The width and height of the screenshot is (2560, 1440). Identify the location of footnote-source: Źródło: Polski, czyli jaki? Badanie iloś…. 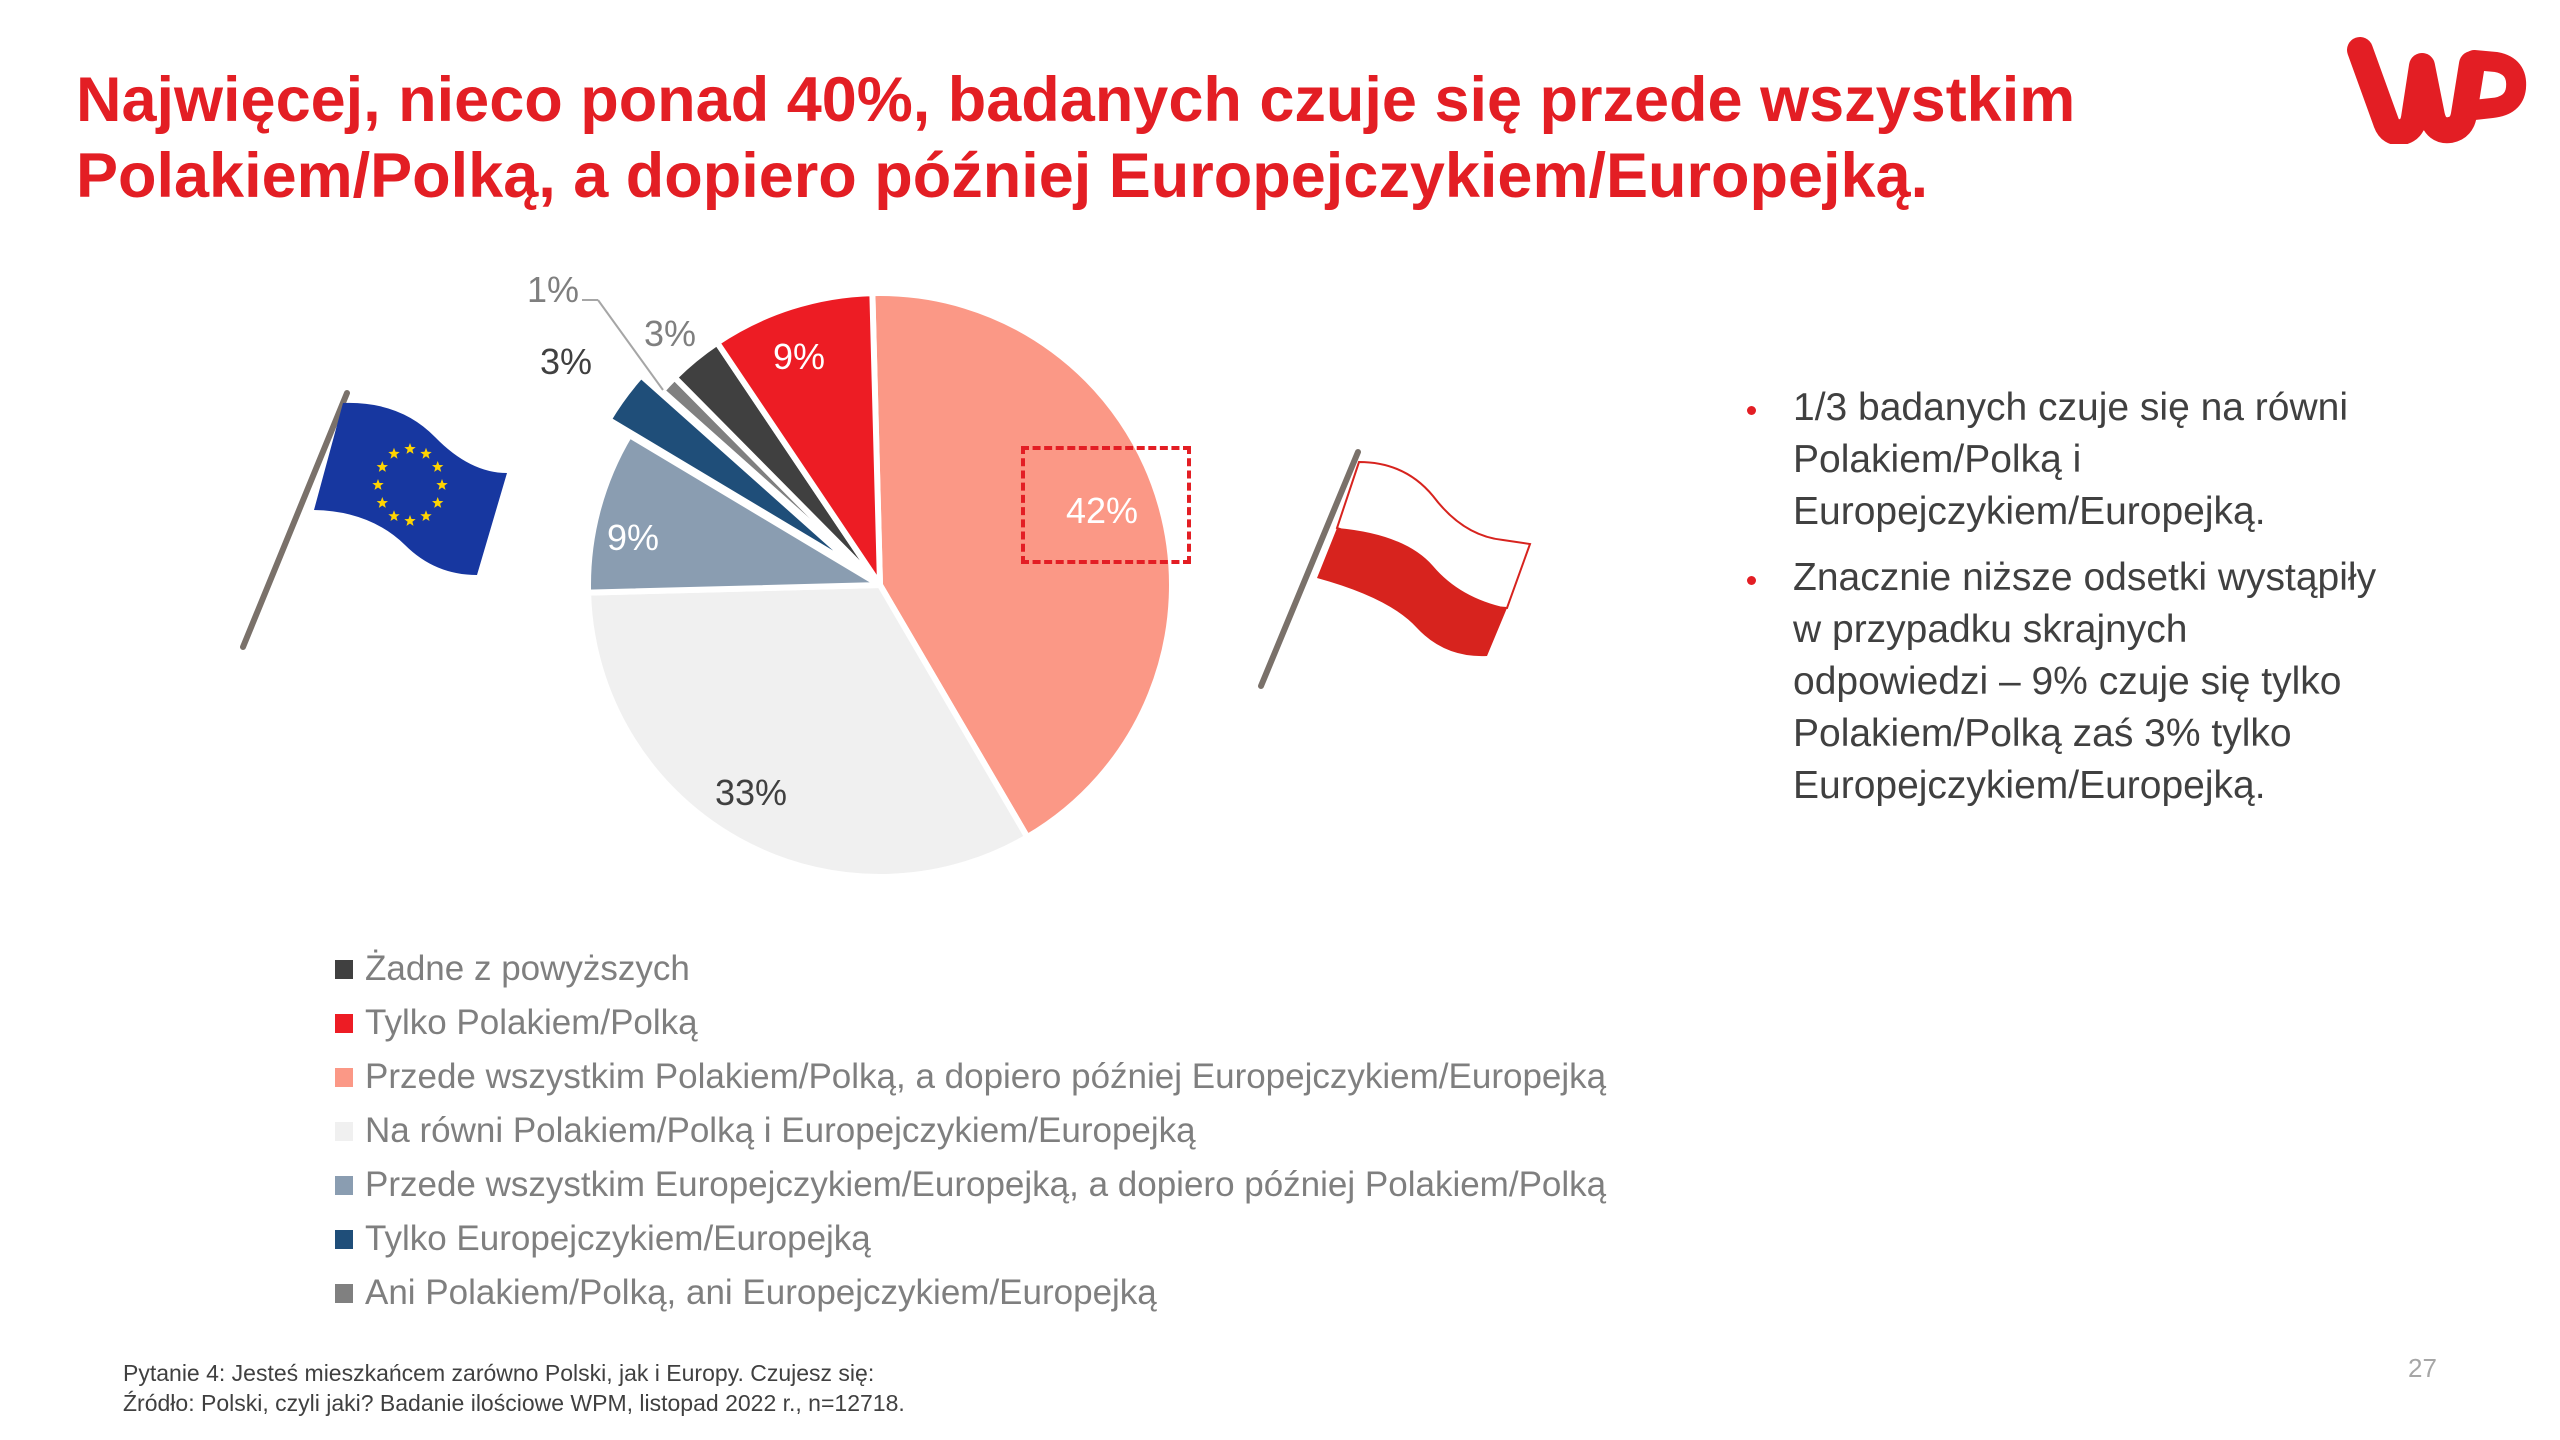
(514, 1403).